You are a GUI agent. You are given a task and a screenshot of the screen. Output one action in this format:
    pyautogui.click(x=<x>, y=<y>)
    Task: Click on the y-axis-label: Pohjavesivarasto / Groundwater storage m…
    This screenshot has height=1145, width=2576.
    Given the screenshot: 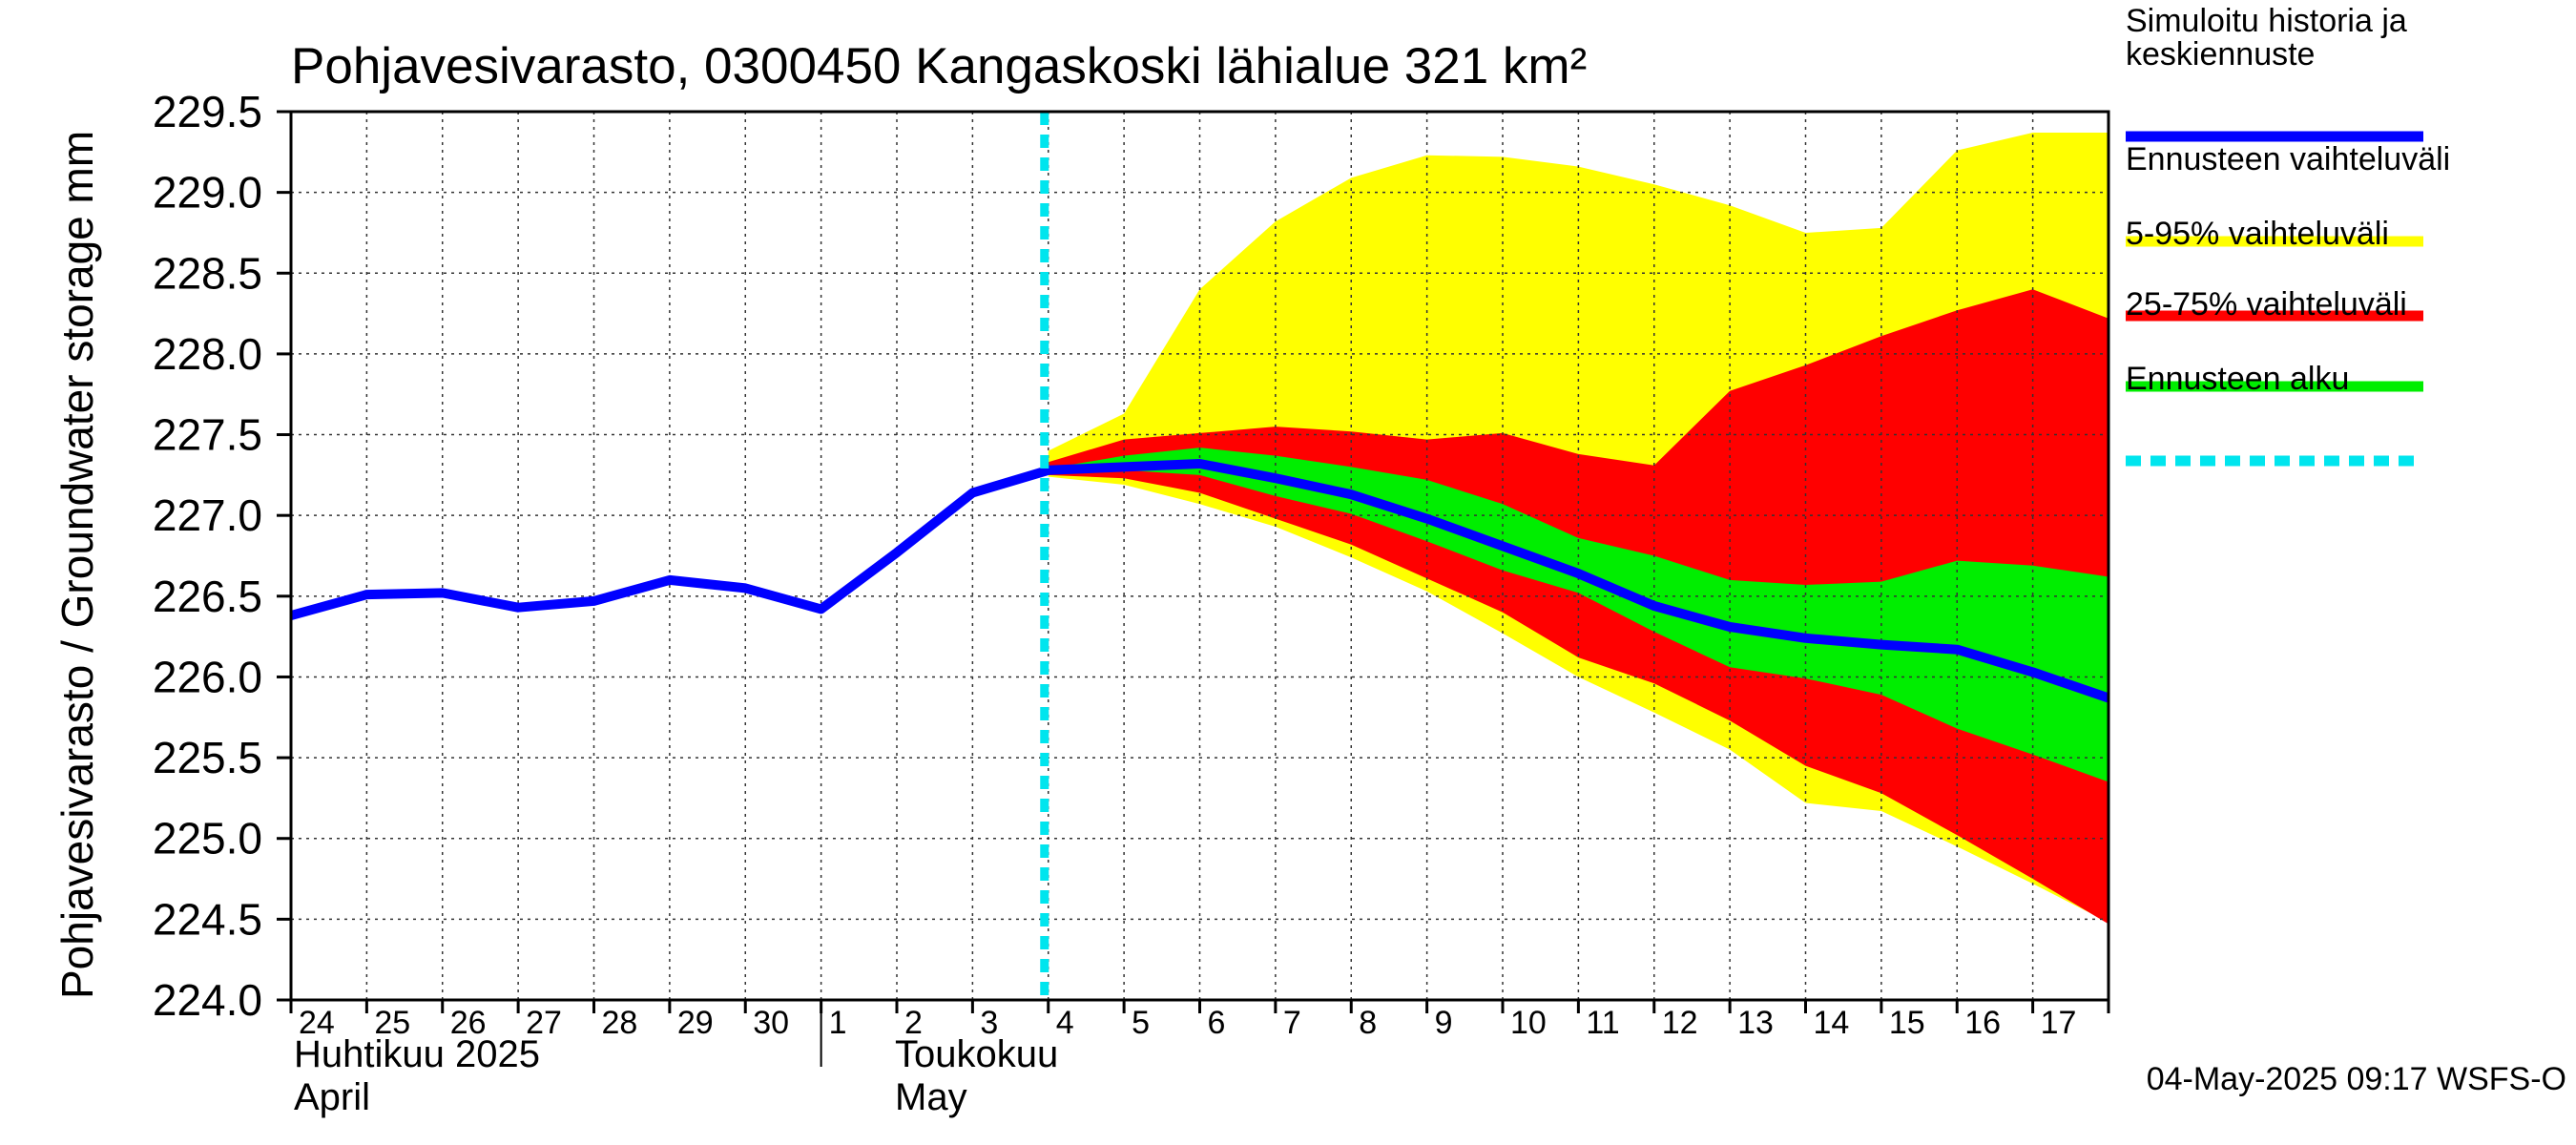 What is the action you would take?
    pyautogui.click(x=77, y=565)
    